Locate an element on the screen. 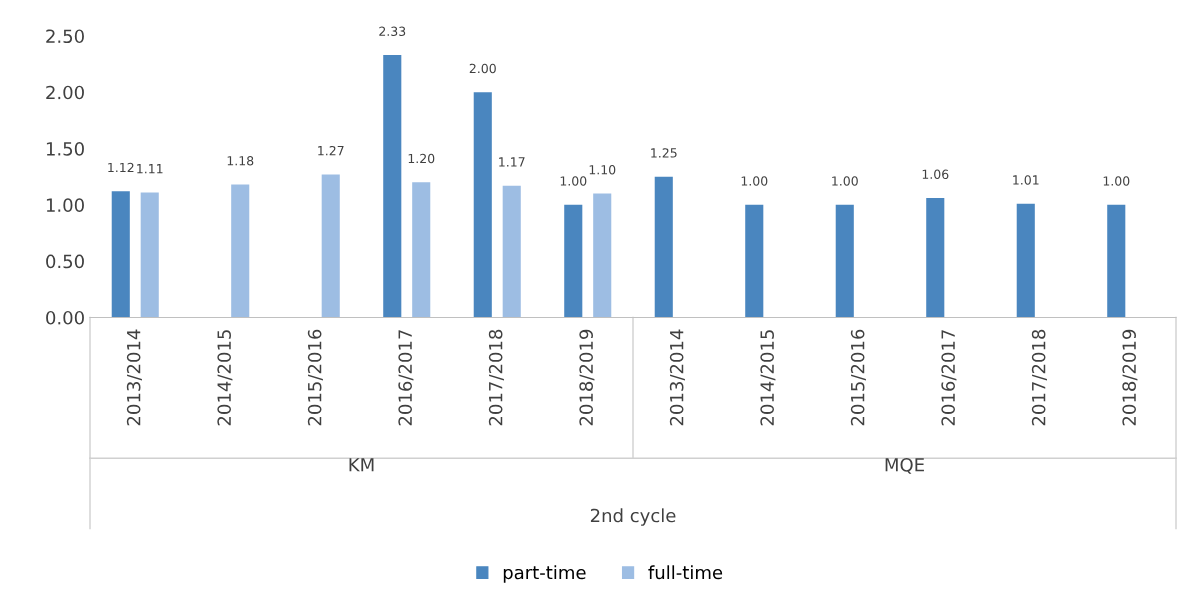 The image size is (1200, 599). data-label: 1.18 is located at coordinates (240, 161).